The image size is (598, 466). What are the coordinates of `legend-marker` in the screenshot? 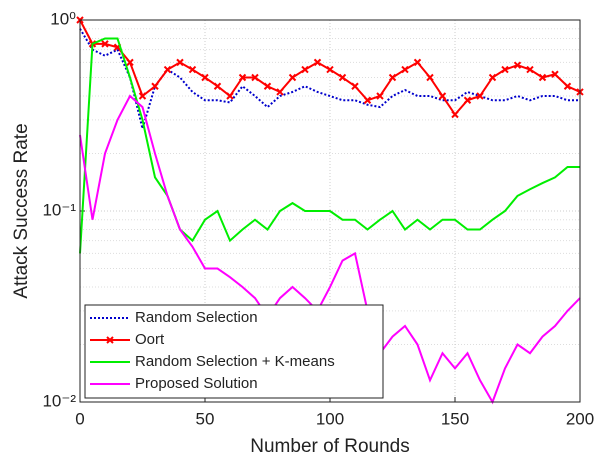 It's located at (110, 340).